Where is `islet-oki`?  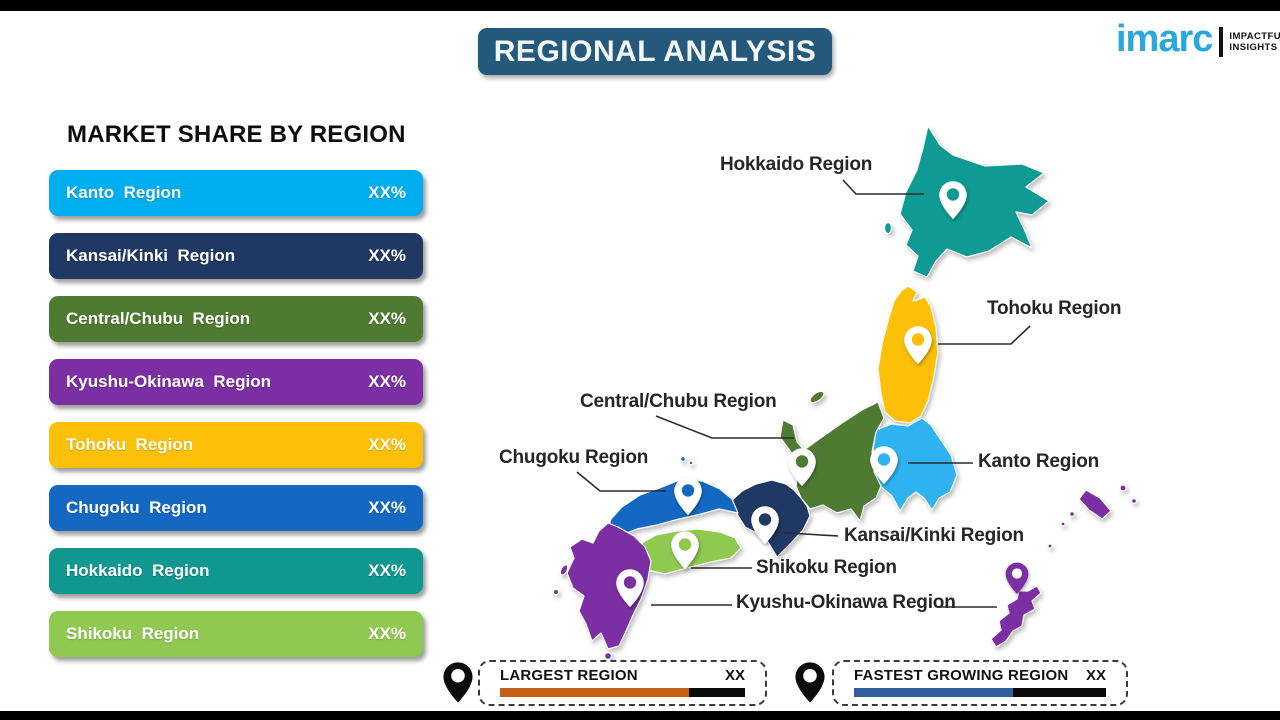 islet-oki is located at coordinates (683, 459).